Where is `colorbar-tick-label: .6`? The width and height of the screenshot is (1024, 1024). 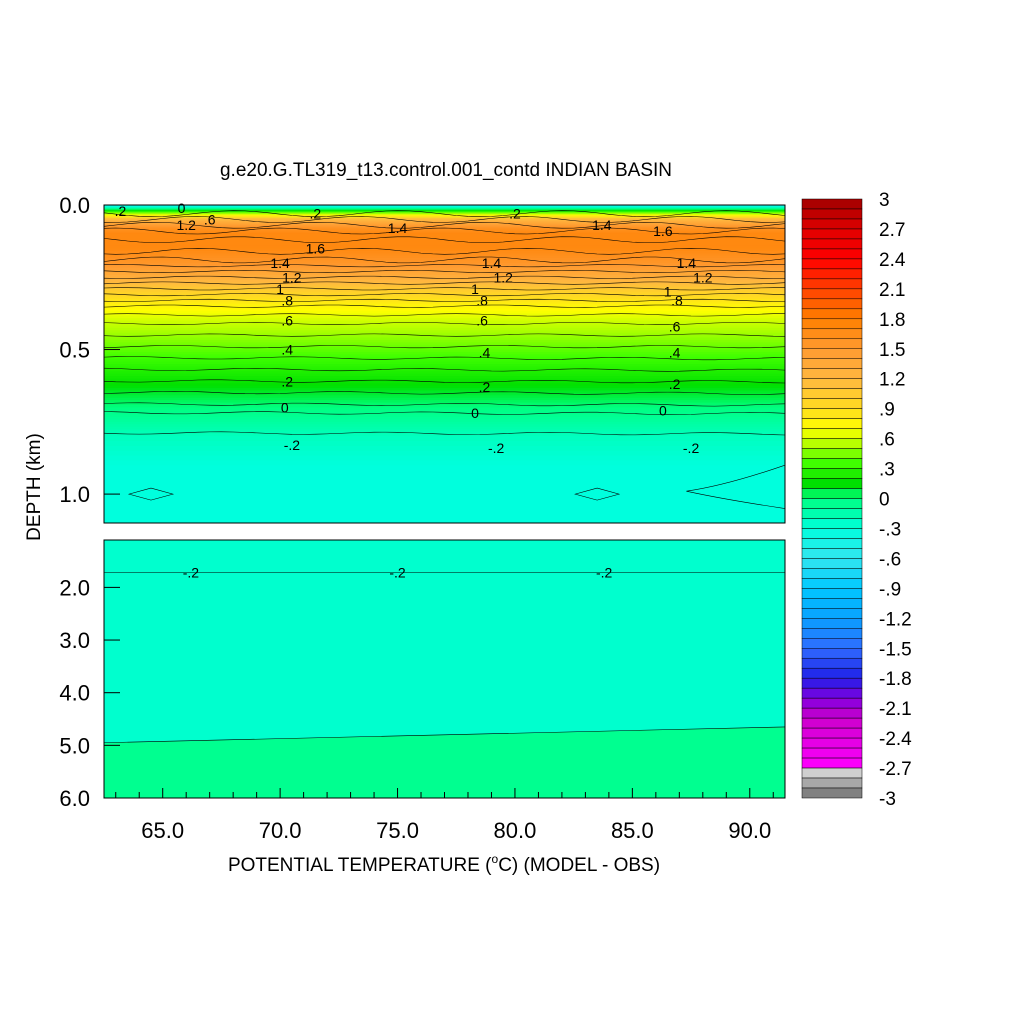 colorbar-tick-label: .6 is located at coordinates (887, 440).